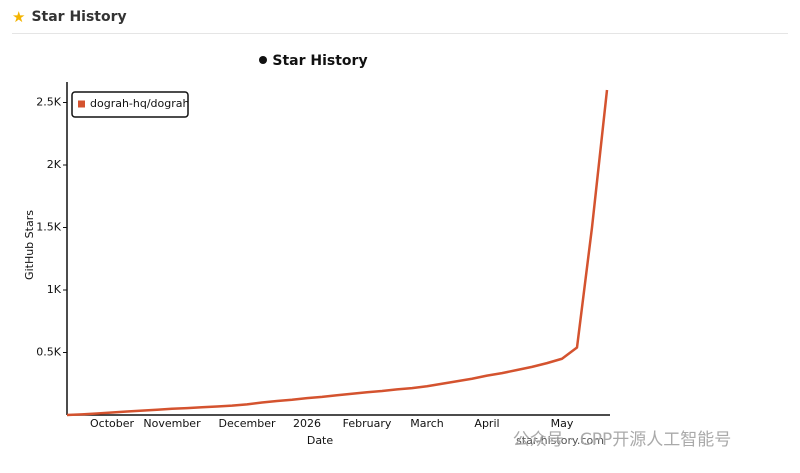  I want to click on watermark: star-history.com, so click(560, 440).